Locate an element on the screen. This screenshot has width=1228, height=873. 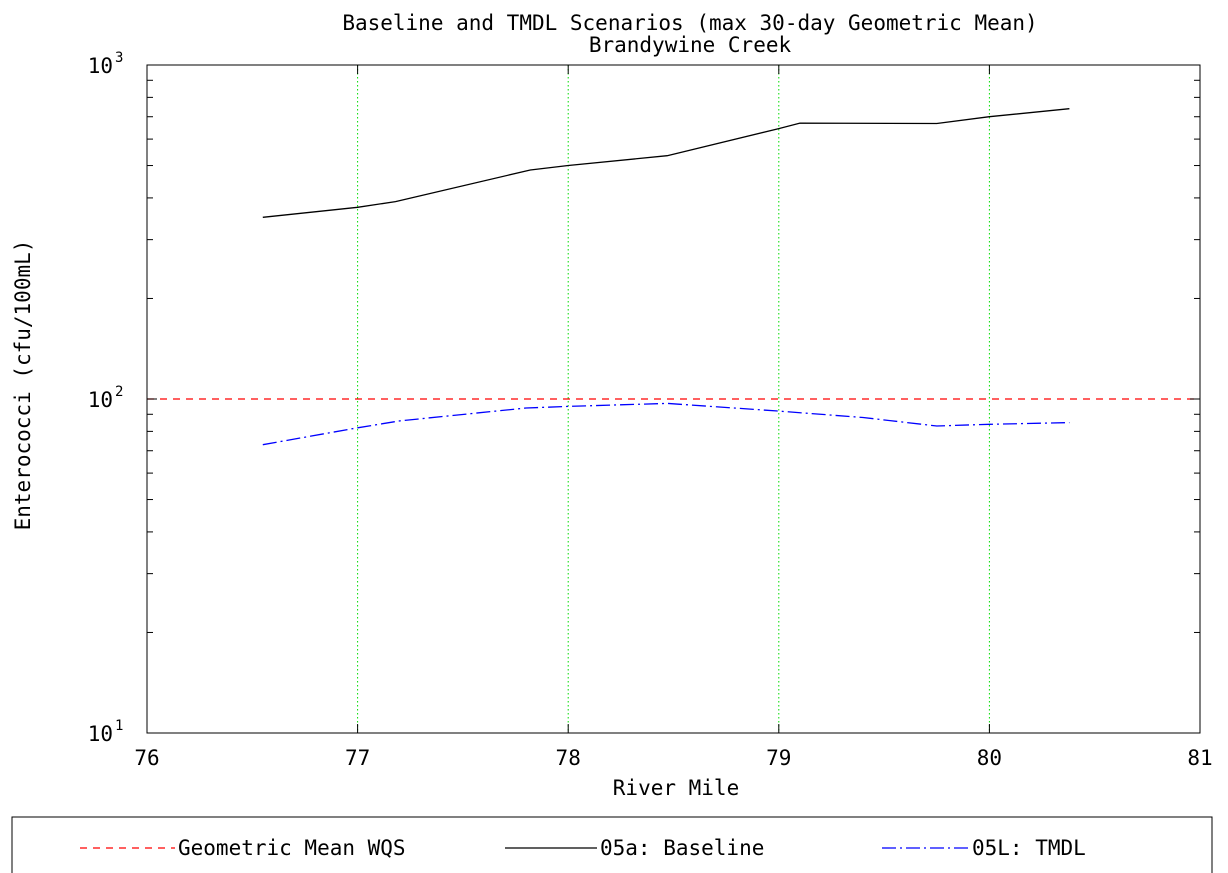
series-line-baseline is located at coordinates (666, 163).